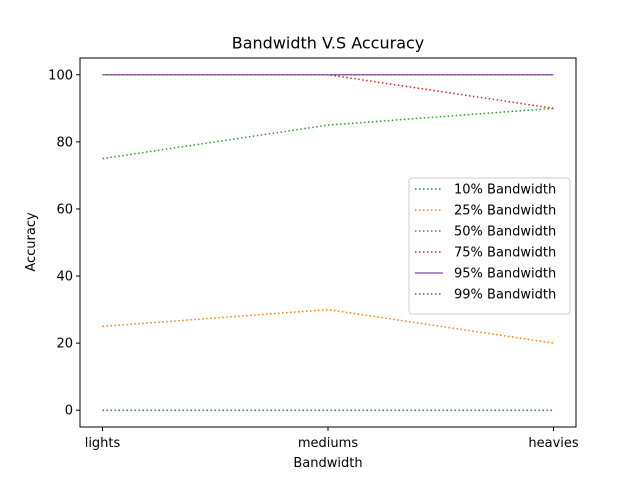 Image resolution: width=640 pixels, height=480 pixels. I want to click on x-tick-label: heavies, so click(553, 443).